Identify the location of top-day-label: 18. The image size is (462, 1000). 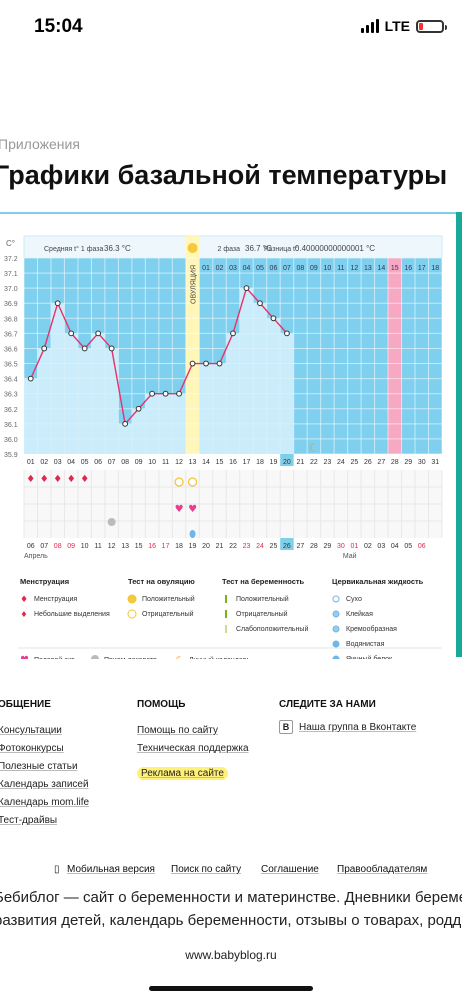
(435, 268).